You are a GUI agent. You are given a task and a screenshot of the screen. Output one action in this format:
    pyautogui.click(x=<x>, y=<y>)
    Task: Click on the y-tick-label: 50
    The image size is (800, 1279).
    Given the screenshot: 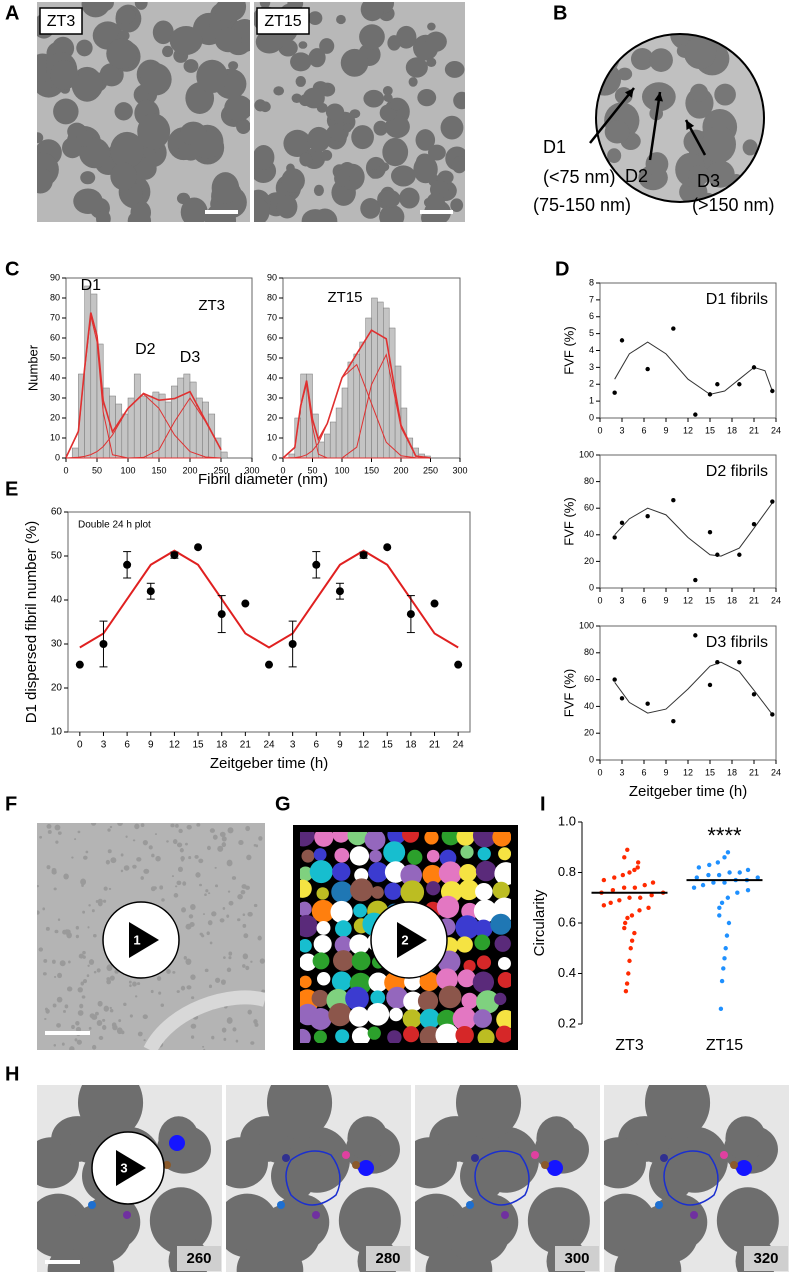 What is the action you would take?
    pyautogui.click(x=55, y=357)
    